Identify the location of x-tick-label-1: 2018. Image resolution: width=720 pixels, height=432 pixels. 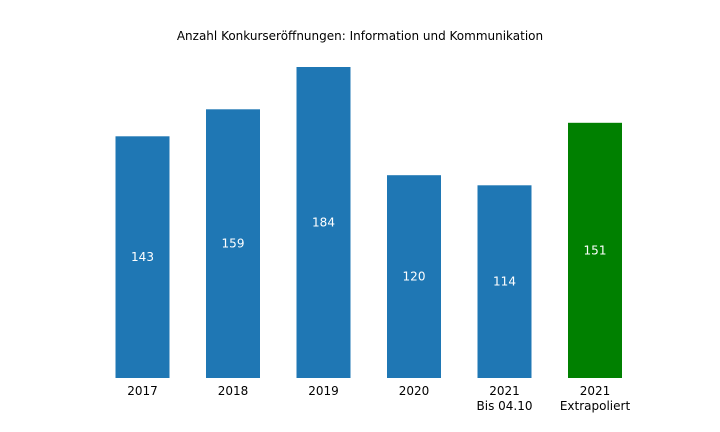
(233, 391).